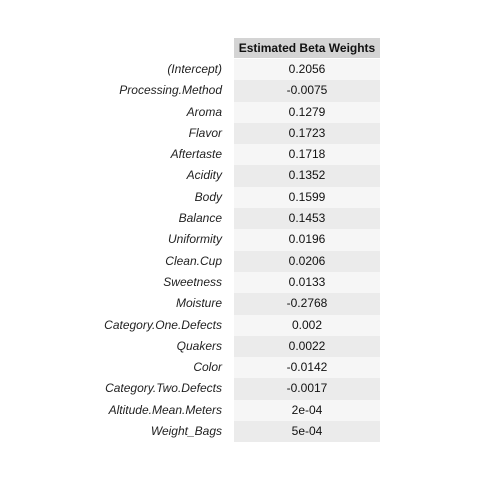 Image resolution: width=480 pixels, height=480 pixels. I want to click on table-row: Moisture -0.2768, so click(240, 304).